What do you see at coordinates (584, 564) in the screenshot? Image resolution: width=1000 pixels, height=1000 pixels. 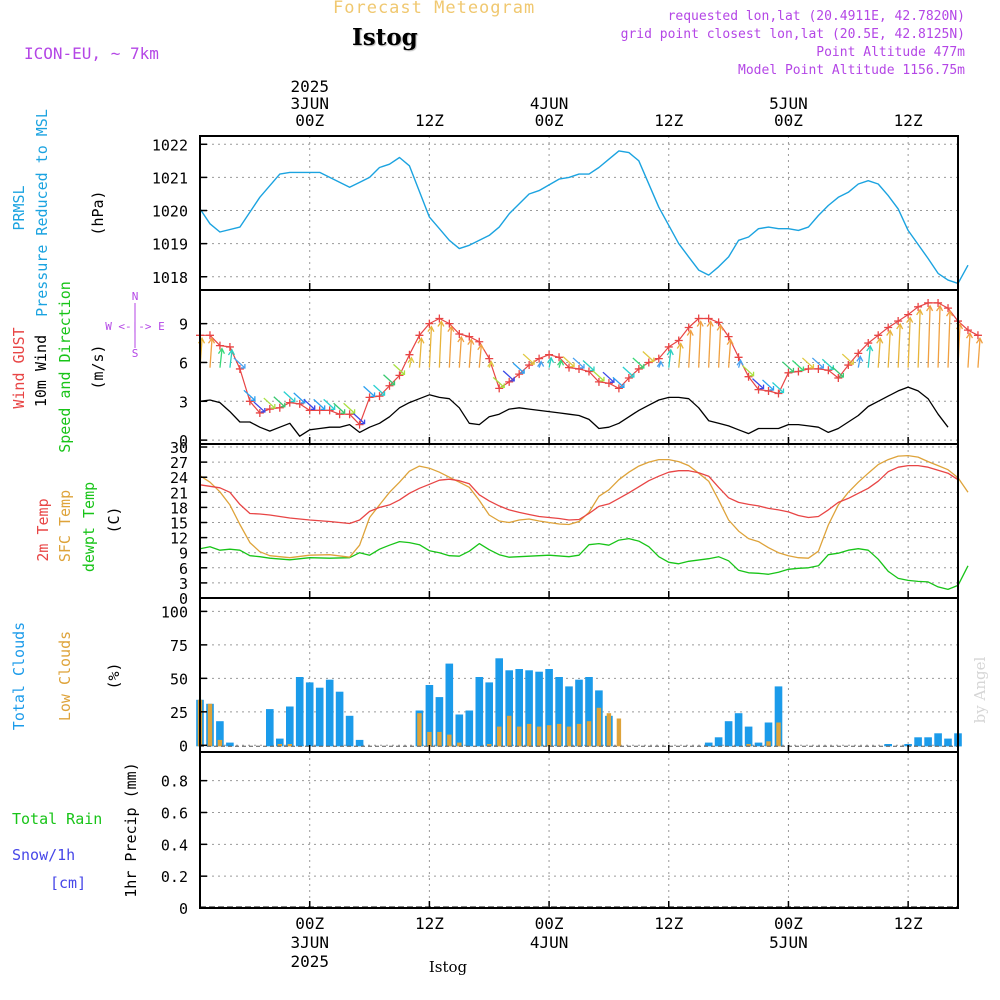 I see `dewpt-line` at bounding box center [584, 564].